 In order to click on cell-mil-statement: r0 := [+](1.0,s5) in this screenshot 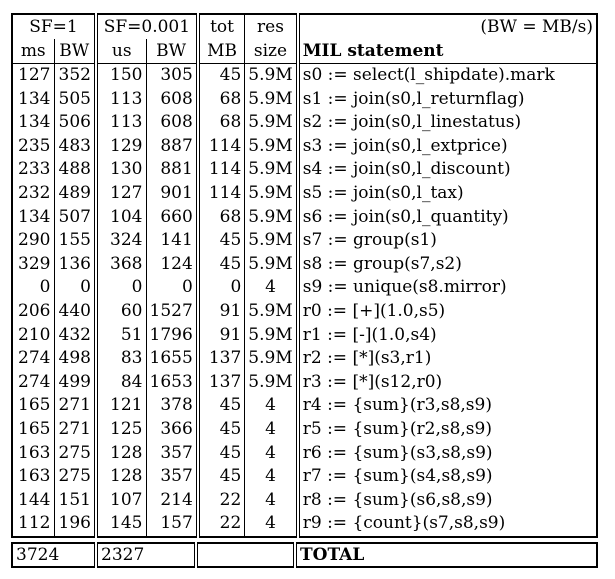, I will do `click(447, 311)`.